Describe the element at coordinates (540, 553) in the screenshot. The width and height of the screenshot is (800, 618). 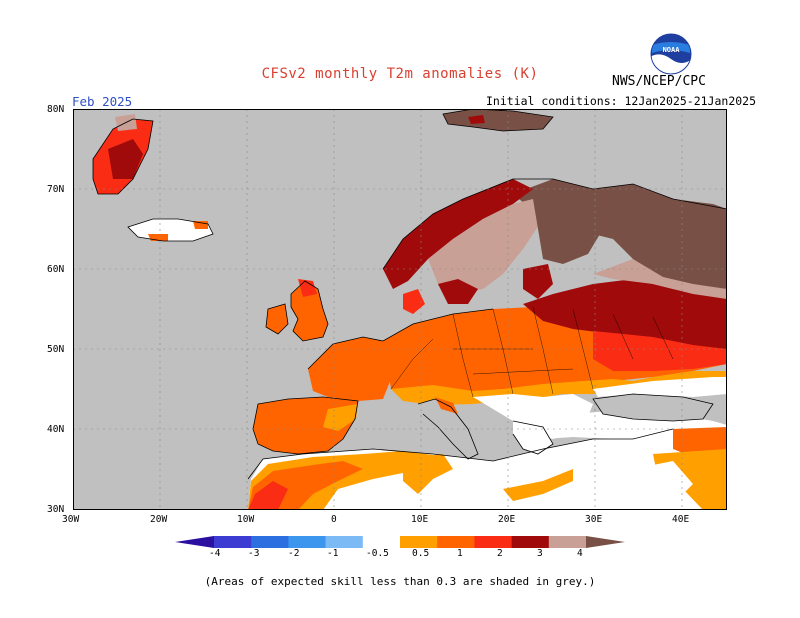
I see `colorbar-label-p3: 3` at that location.